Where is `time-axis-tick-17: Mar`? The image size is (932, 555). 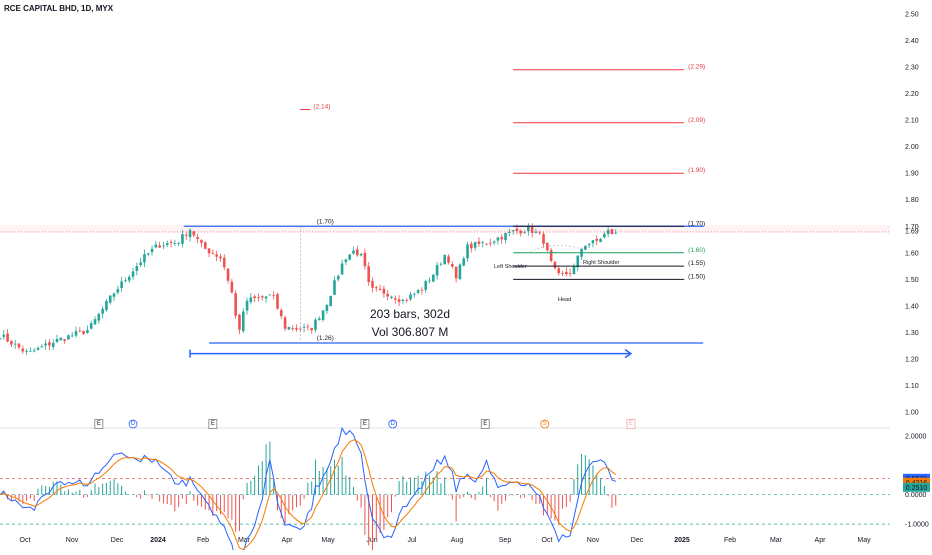 time-axis-tick-17: Mar is located at coordinates (776, 540).